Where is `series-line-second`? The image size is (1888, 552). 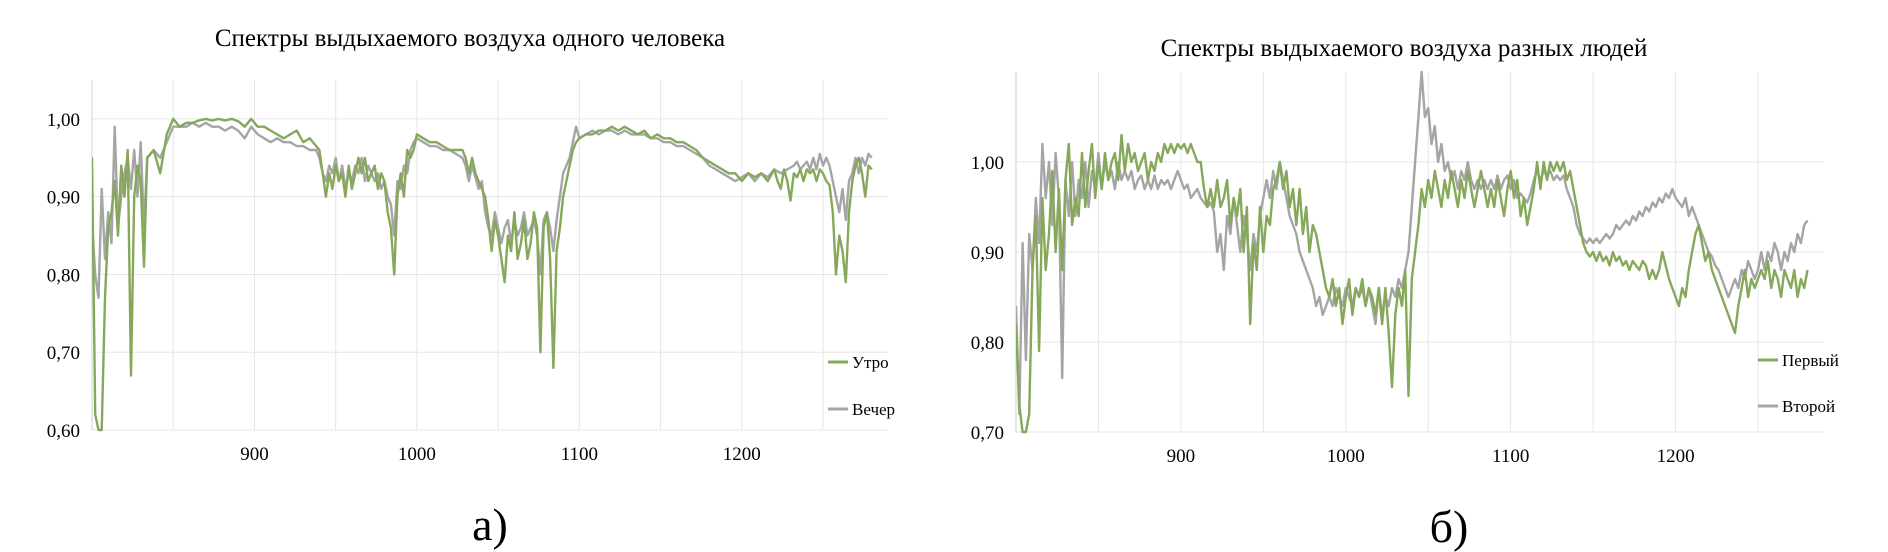 series-line-second is located at coordinates (482, 210).